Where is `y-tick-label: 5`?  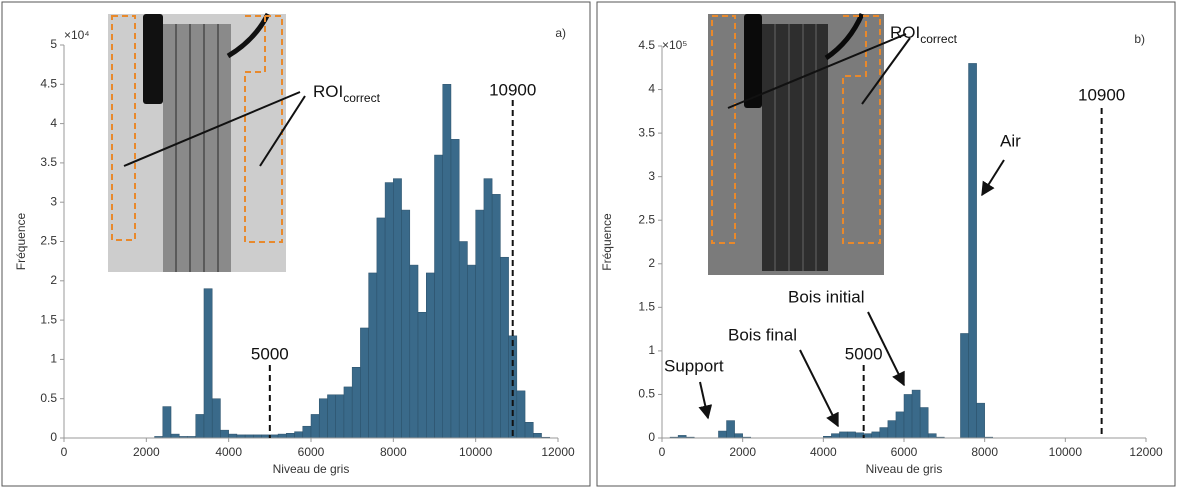 y-tick-label: 5 is located at coordinates (53, 44).